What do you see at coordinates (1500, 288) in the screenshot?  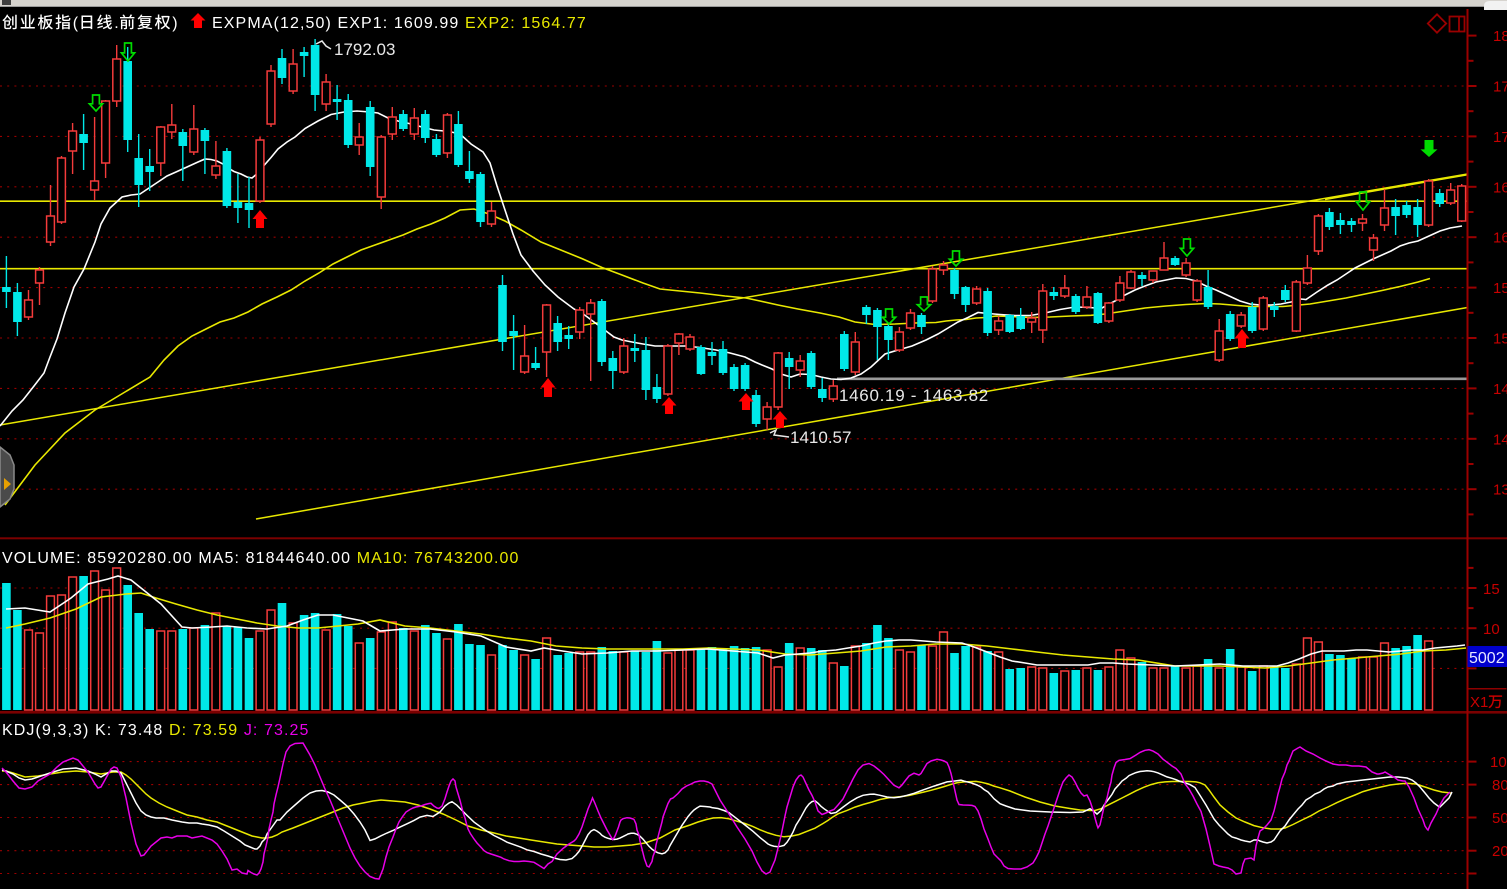 I see `svg-text: 155` at bounding box center [1500, 288].